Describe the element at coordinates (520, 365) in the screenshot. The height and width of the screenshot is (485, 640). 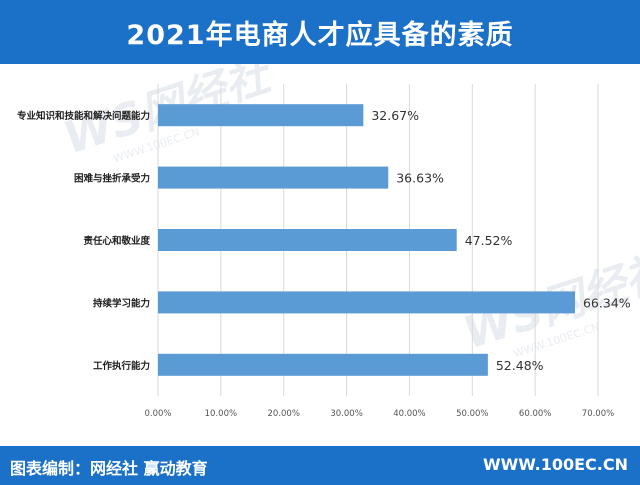
I see `data-label: 52.48%` at that location.